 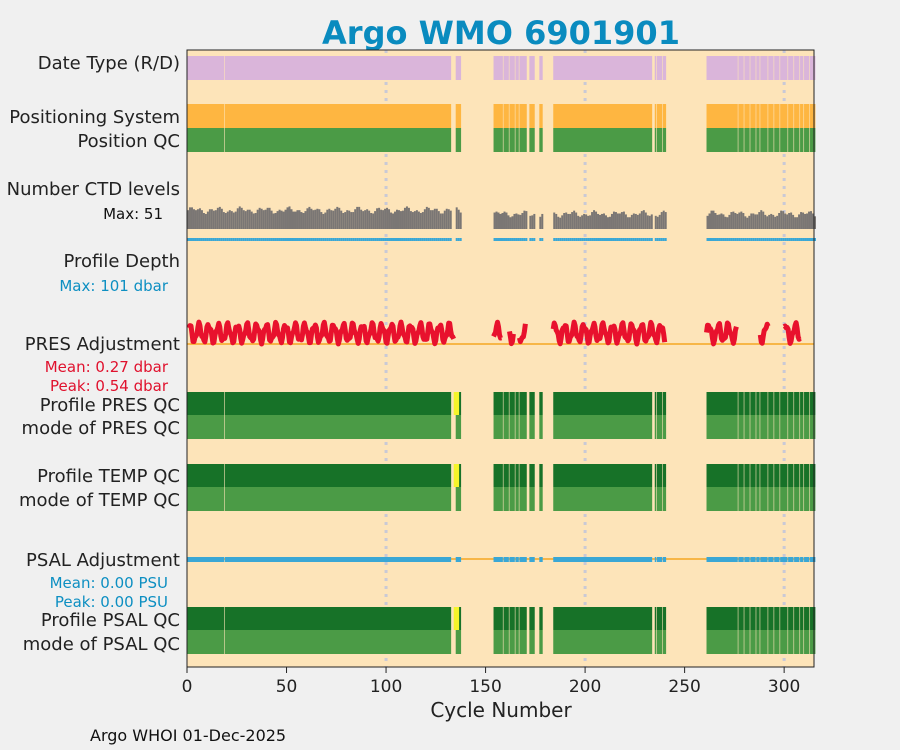 What do you see at coordinates (109, 386) in the screenshot?
I see `label-pres-peak: Peak: 0.54 dbar` at bounding box center [109, 386].